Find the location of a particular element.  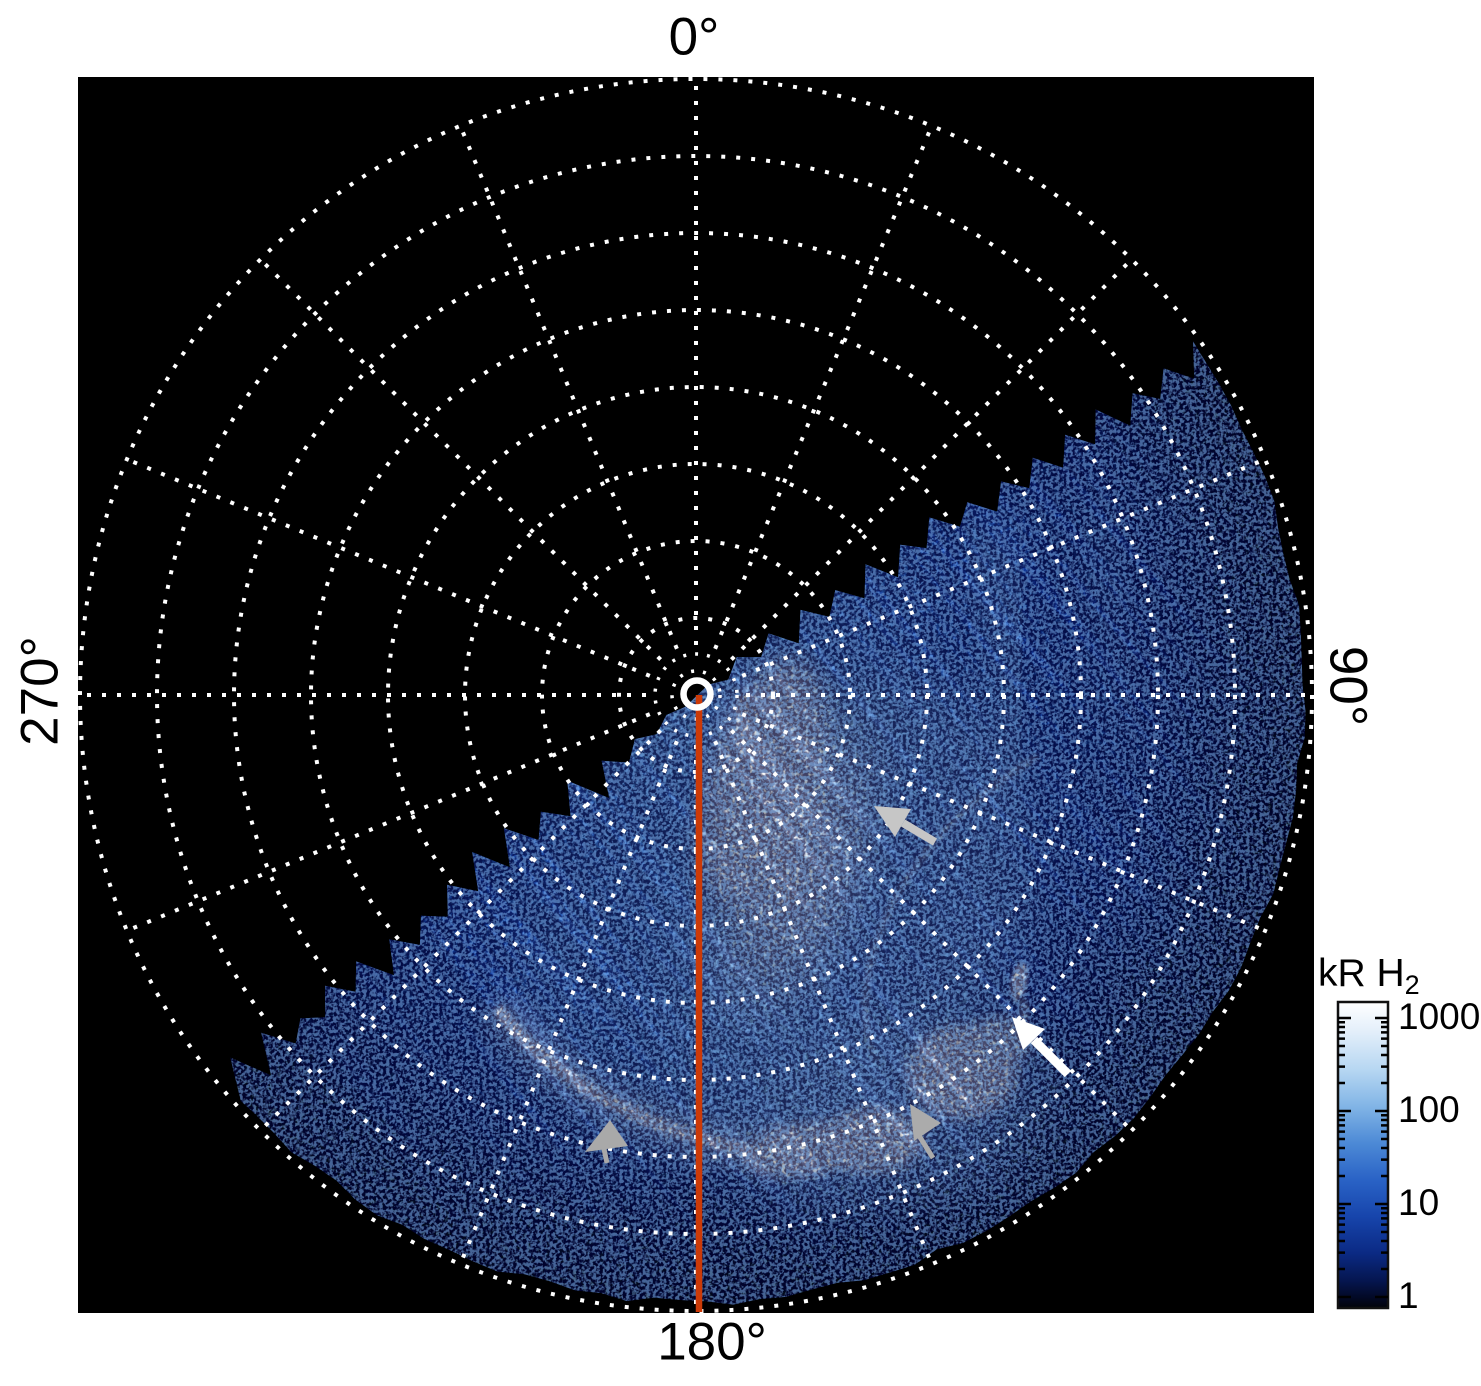

angle-label-0: 0° is located at coordinates (694, 37).